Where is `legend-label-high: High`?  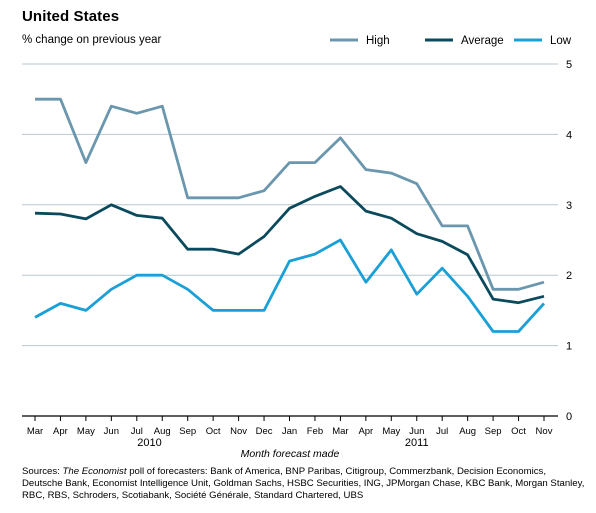
legend-label-high: High is located at coordinates (378, 41).